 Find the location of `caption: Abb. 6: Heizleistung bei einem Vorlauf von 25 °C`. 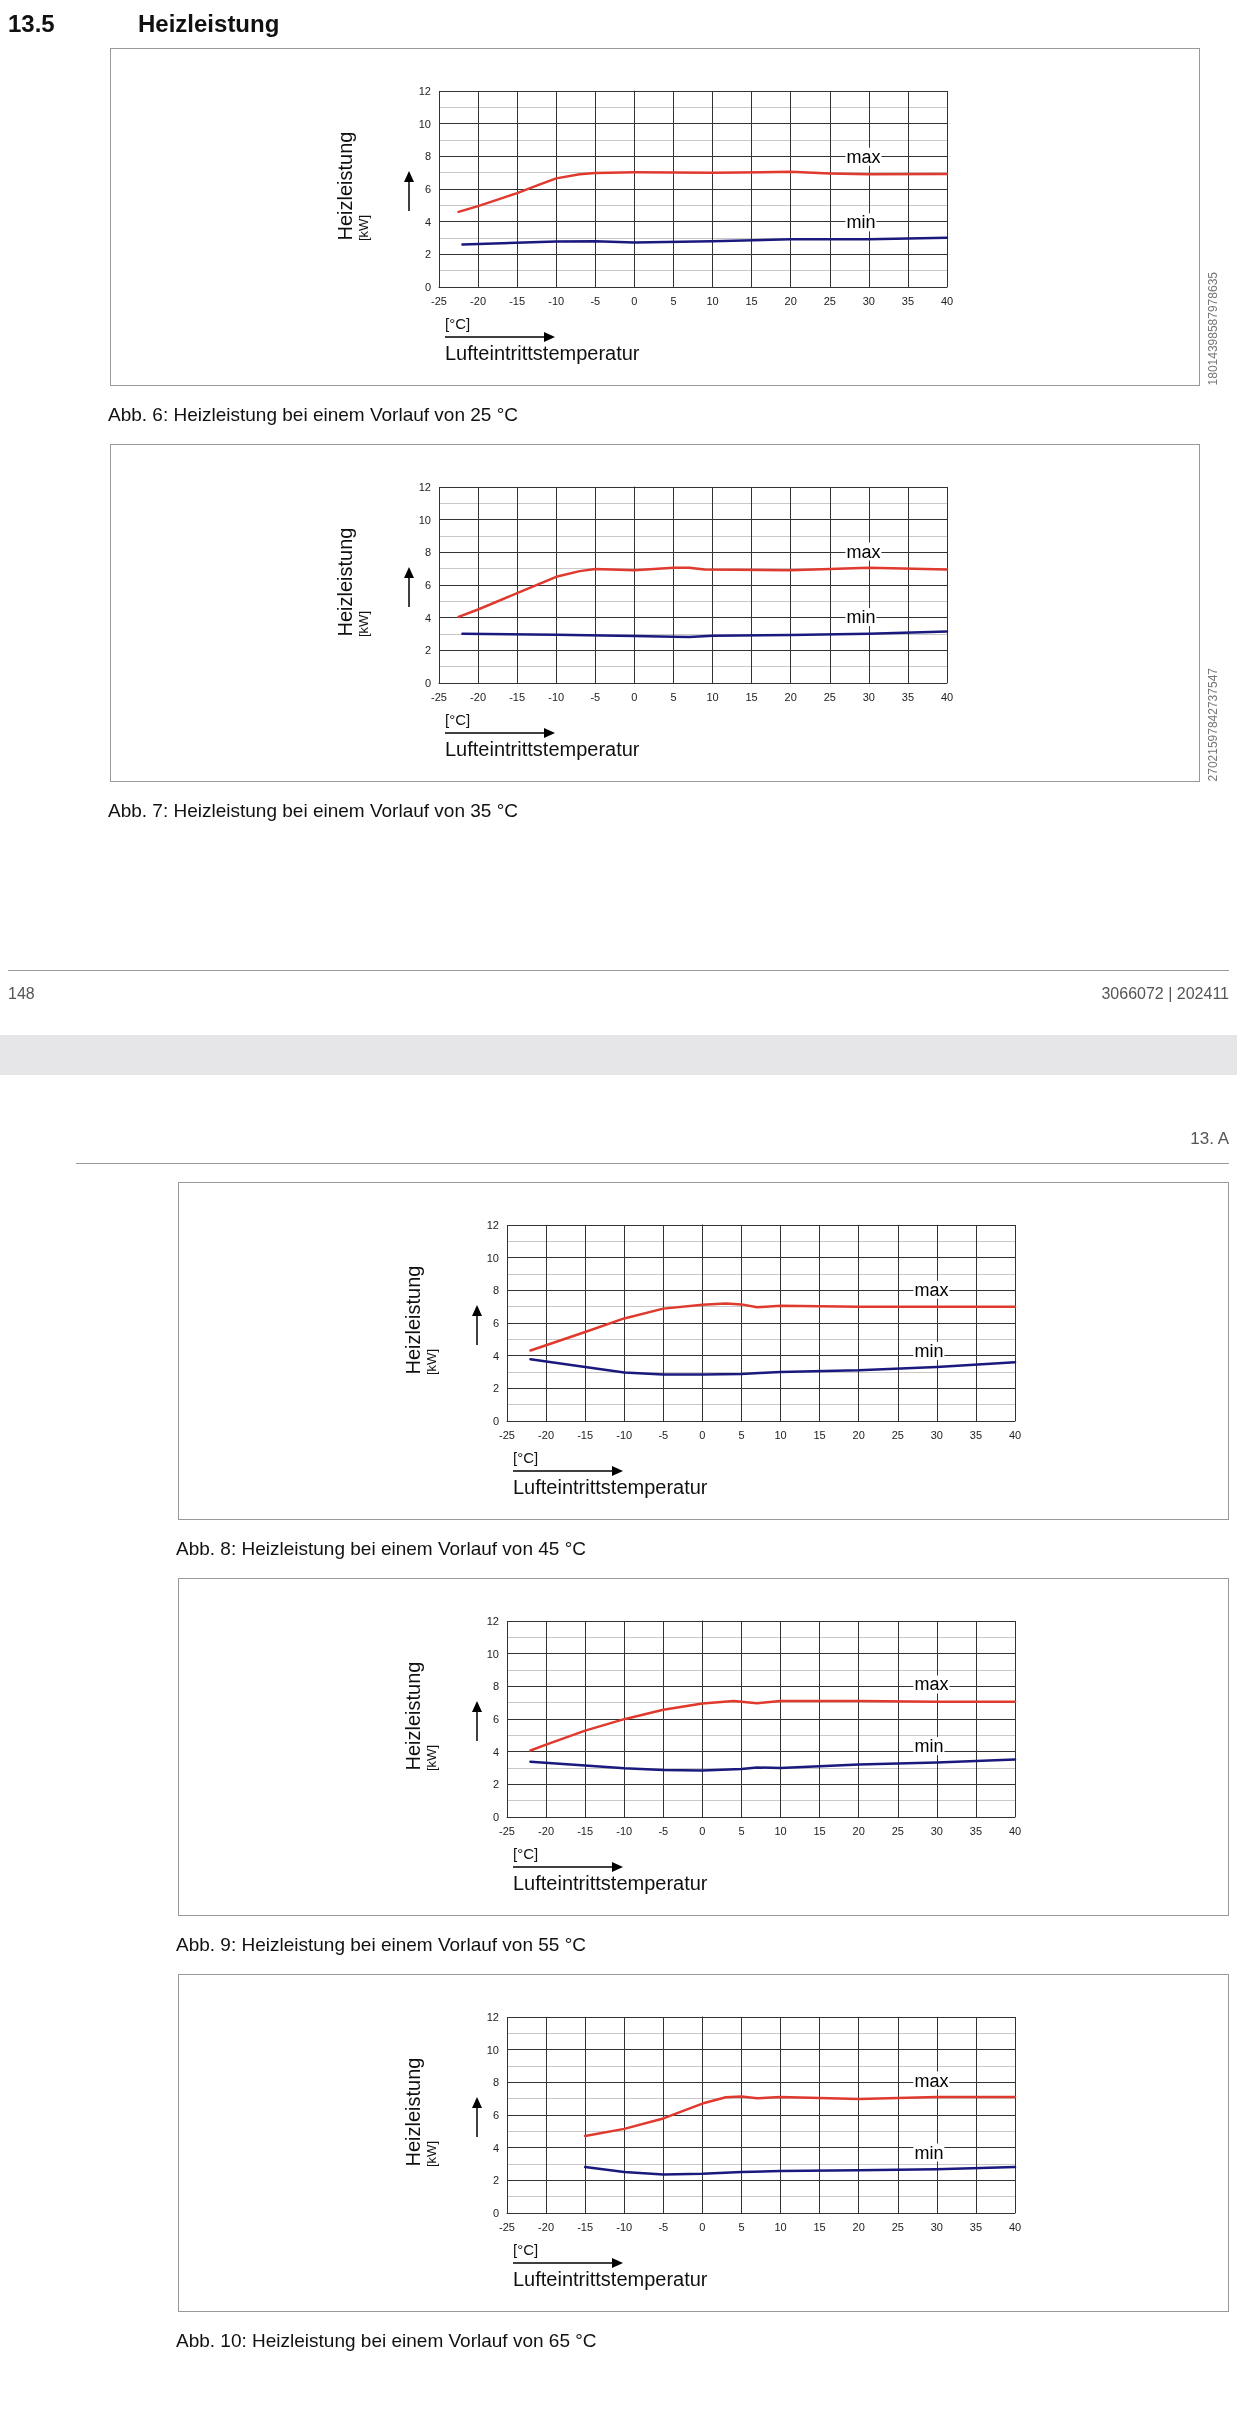

caption: Abb. 6: Heizleistung bei einem Vorlauf von 25 °C is located at coordinates (313, 415).